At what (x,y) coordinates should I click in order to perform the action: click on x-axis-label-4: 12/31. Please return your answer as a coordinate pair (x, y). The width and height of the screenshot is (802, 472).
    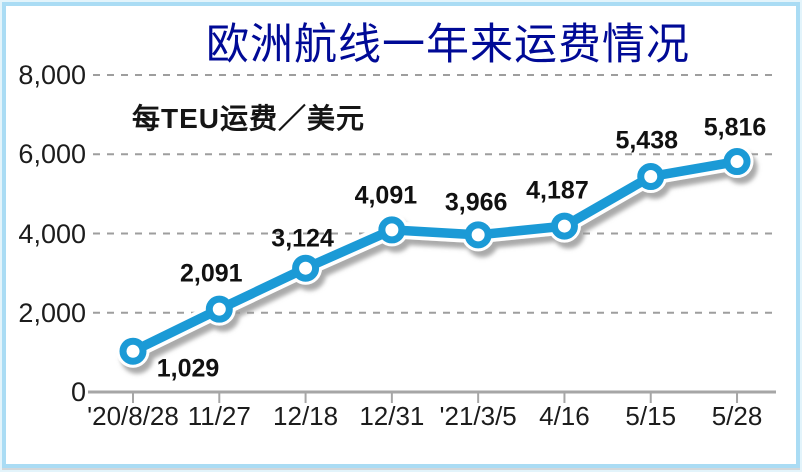
    Looking at the image, I should click on (392, 416).